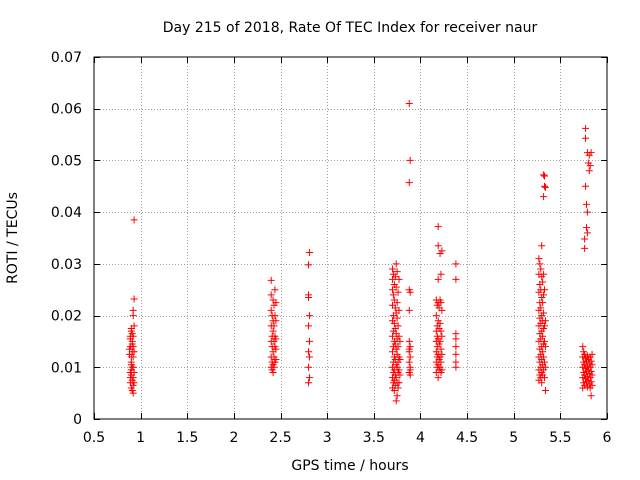  What do you see at coordinates (66, 110) in the screenshot?
I see `y-tick-label: 0.06` at bounding box center [66, 110].